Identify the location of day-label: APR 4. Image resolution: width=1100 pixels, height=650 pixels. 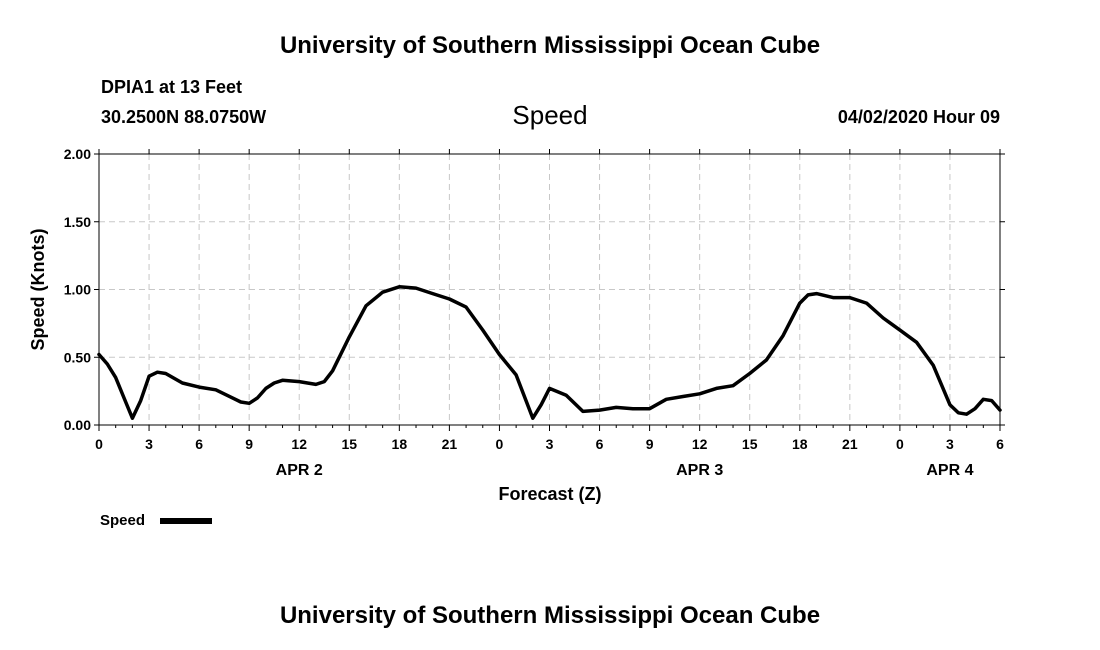
(949, 470).